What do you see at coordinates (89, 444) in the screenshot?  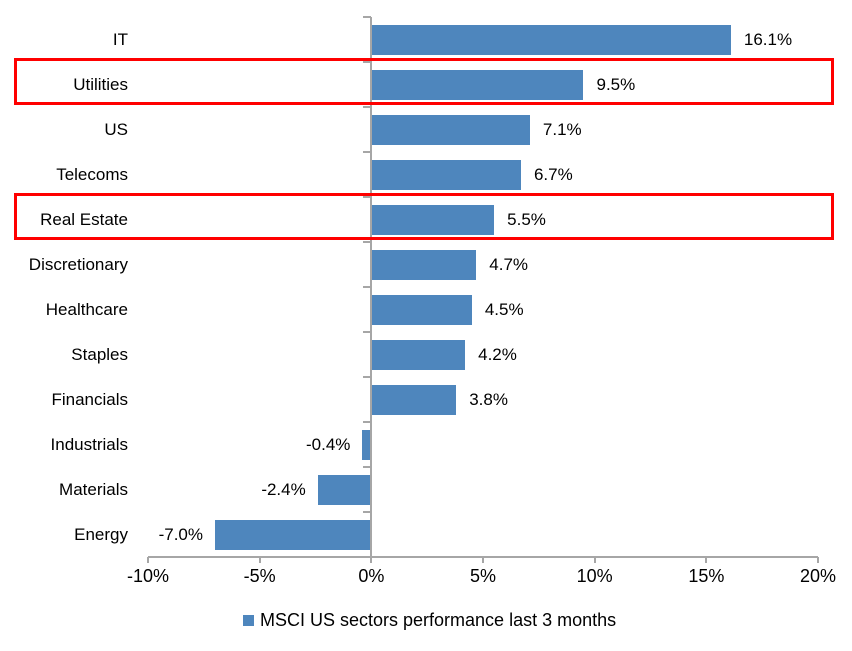 I see `category-label: Industrials` at bounding box center [89, 444].